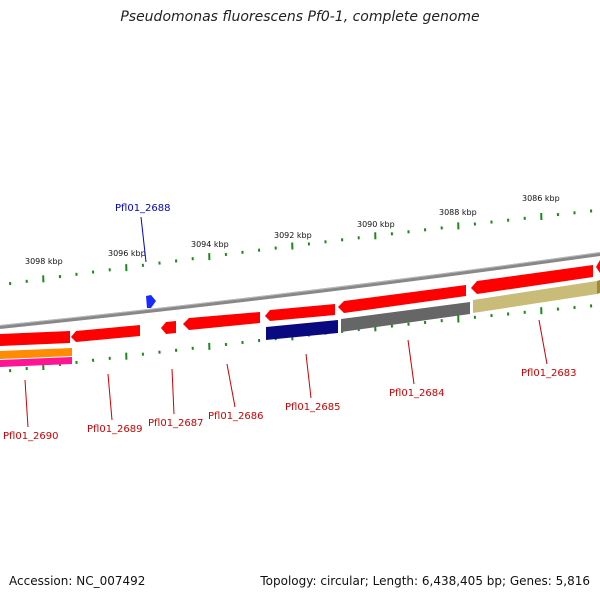 The image size is (600, 600). Describe the element at coordinates (36, 362) in the screenshot. I see `cds-magenta` at that location.